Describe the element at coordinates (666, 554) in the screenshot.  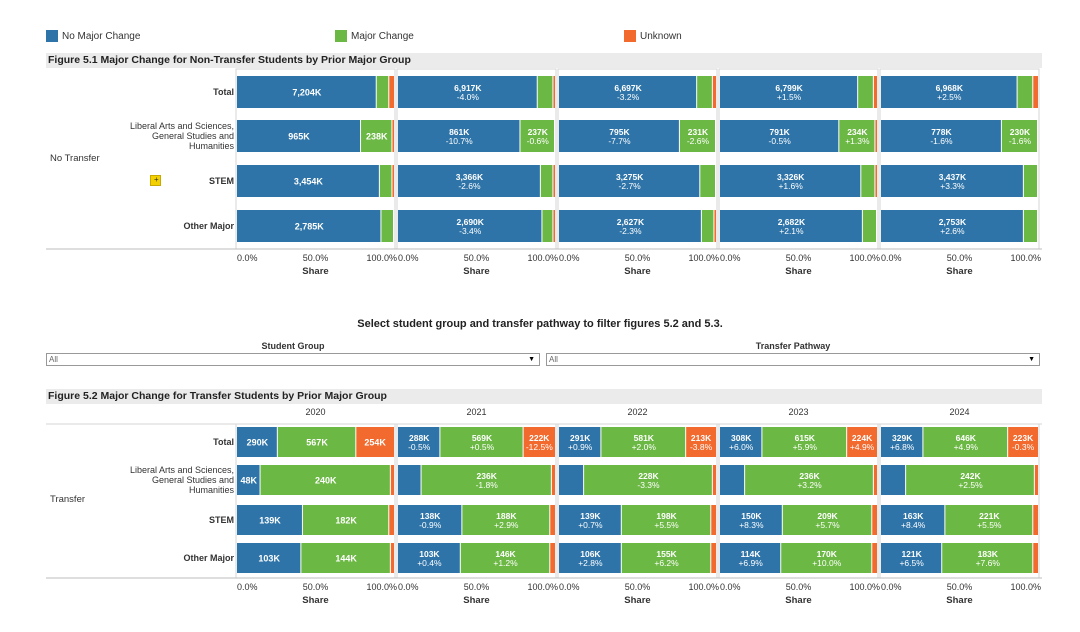
I see `data-label: 155K` at that location.